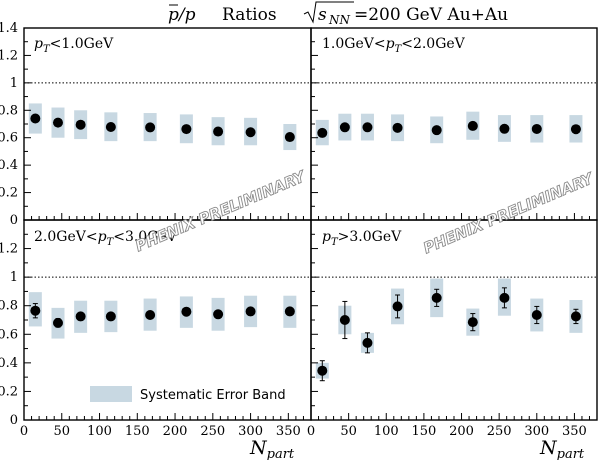 Image resolution: width=600 pixels, height=460 pixels. What do you see at coordinates (348, 431) in the screenshot?
I see `xtick-label-p4-1: 50` at bounding box center [348, 431].